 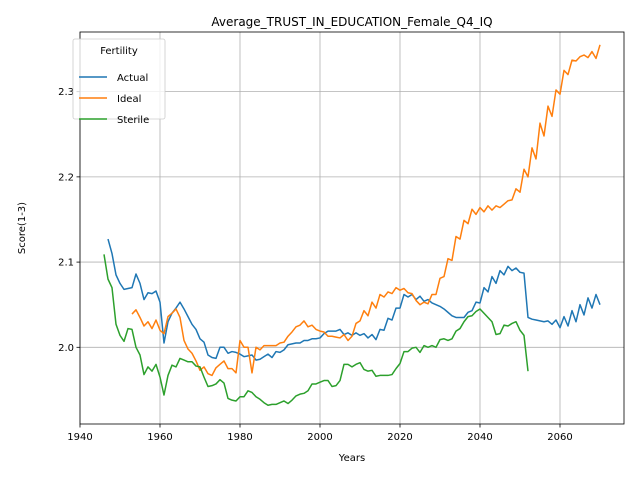 I want to click on y-tick-label: 2.3, so click(x=66, y=92).